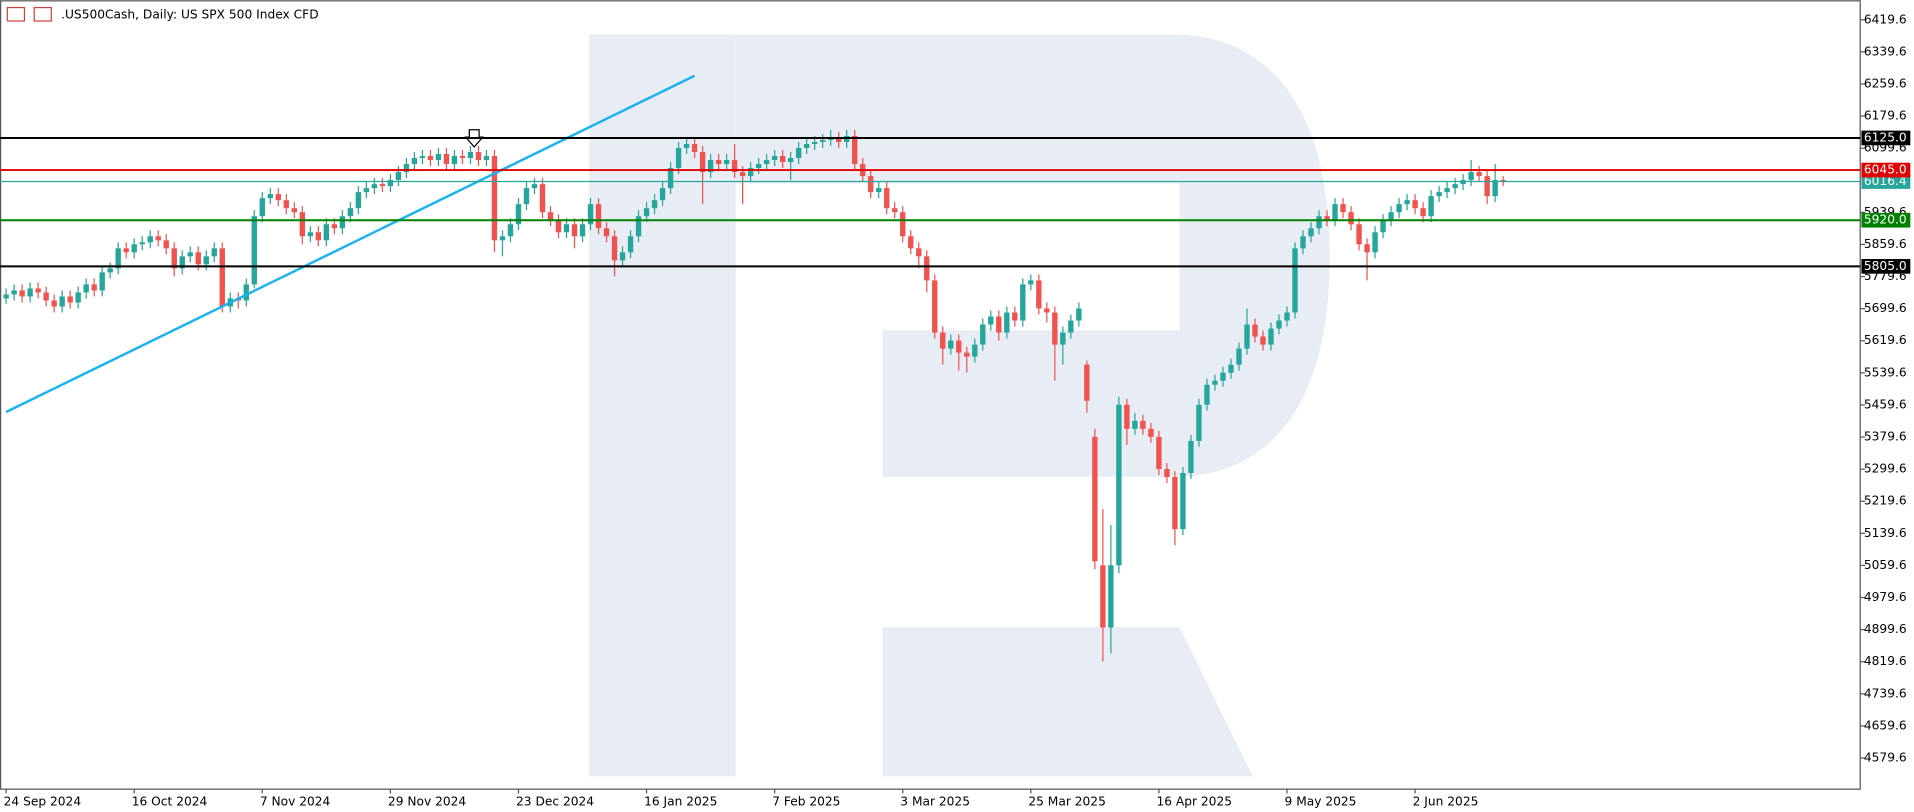 The width and height of the screenshot is (1914, 812). Describe the element at coordinates (1885, 629) in the screenshot. I see `y-tick-label: 4899.6` at that location.